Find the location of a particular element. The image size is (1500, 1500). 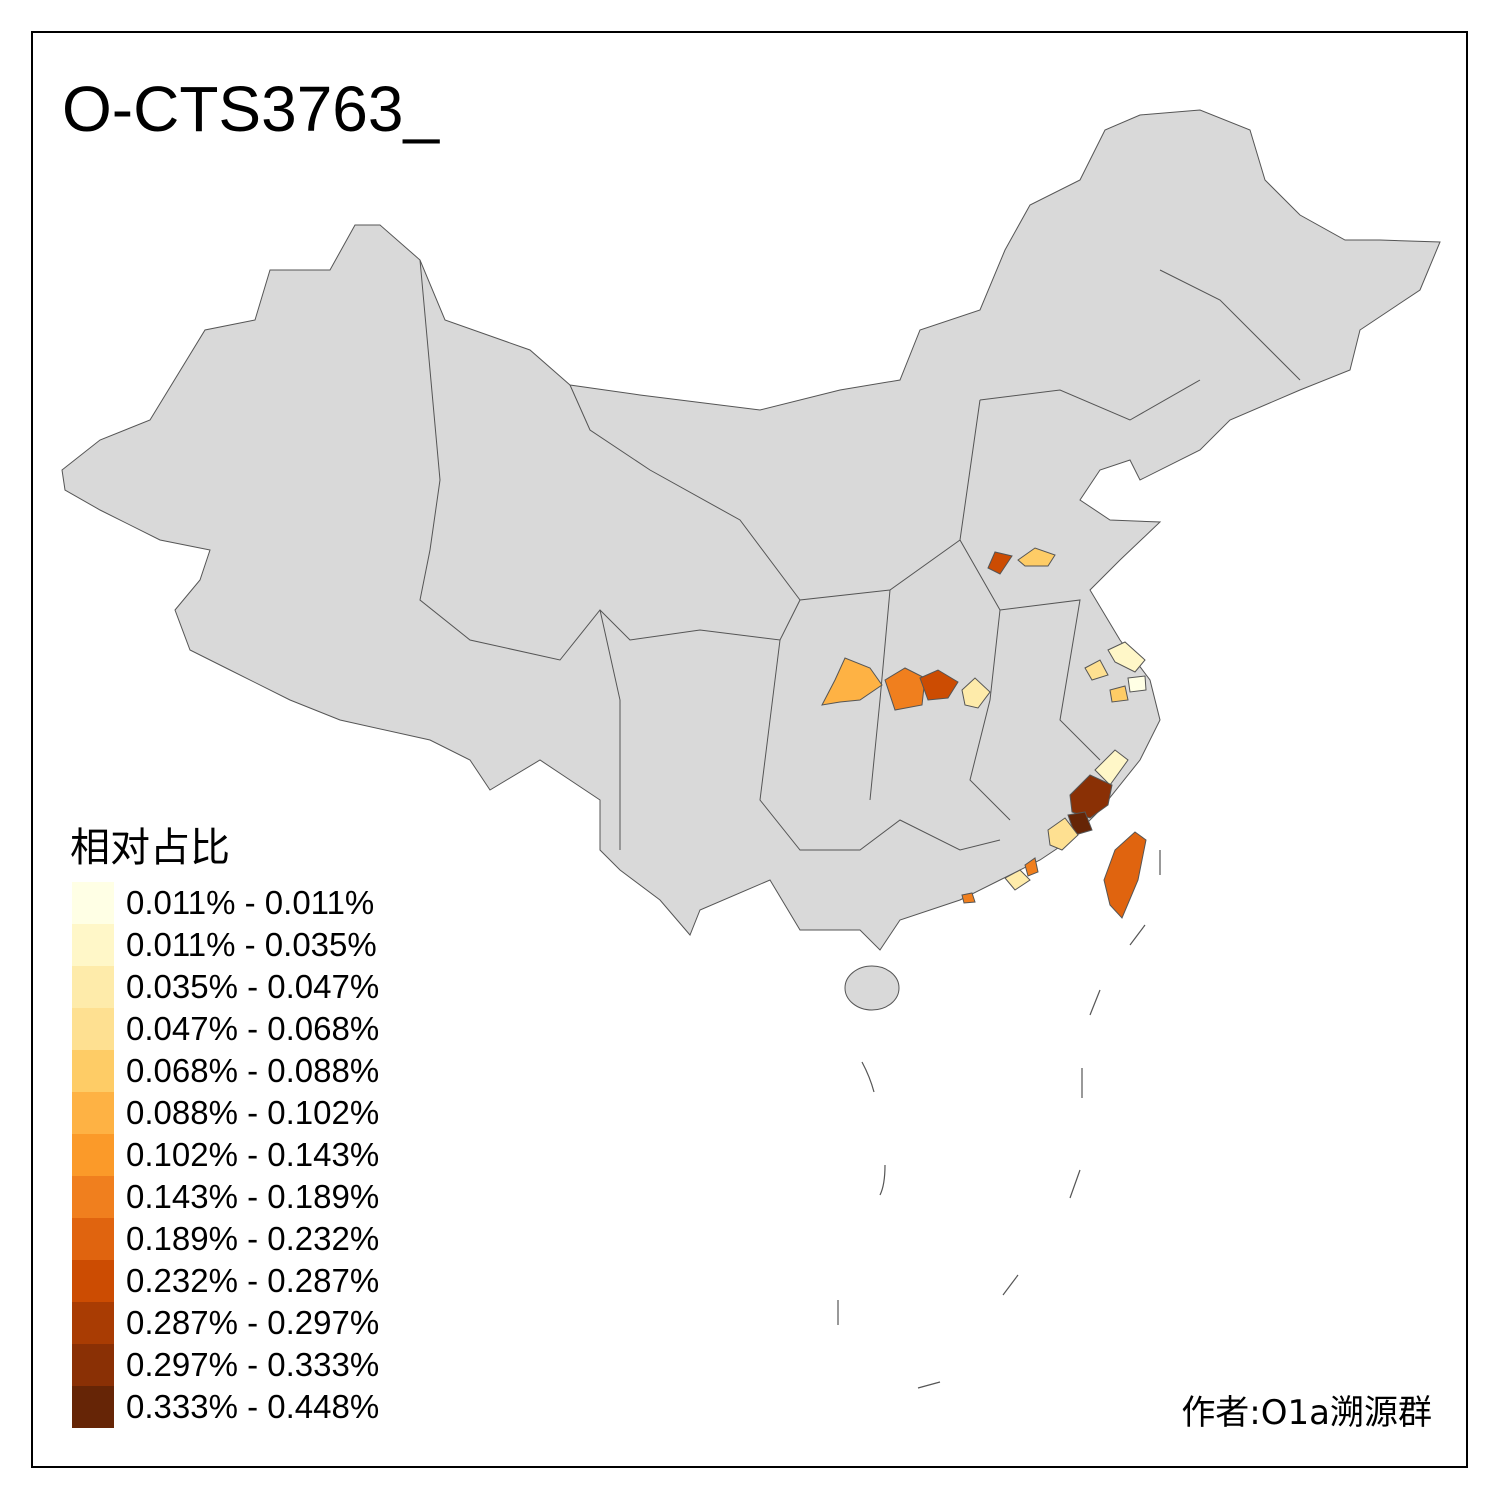

legend-item: 0.088% - 0.102% is located at coordinates (225, 1113).